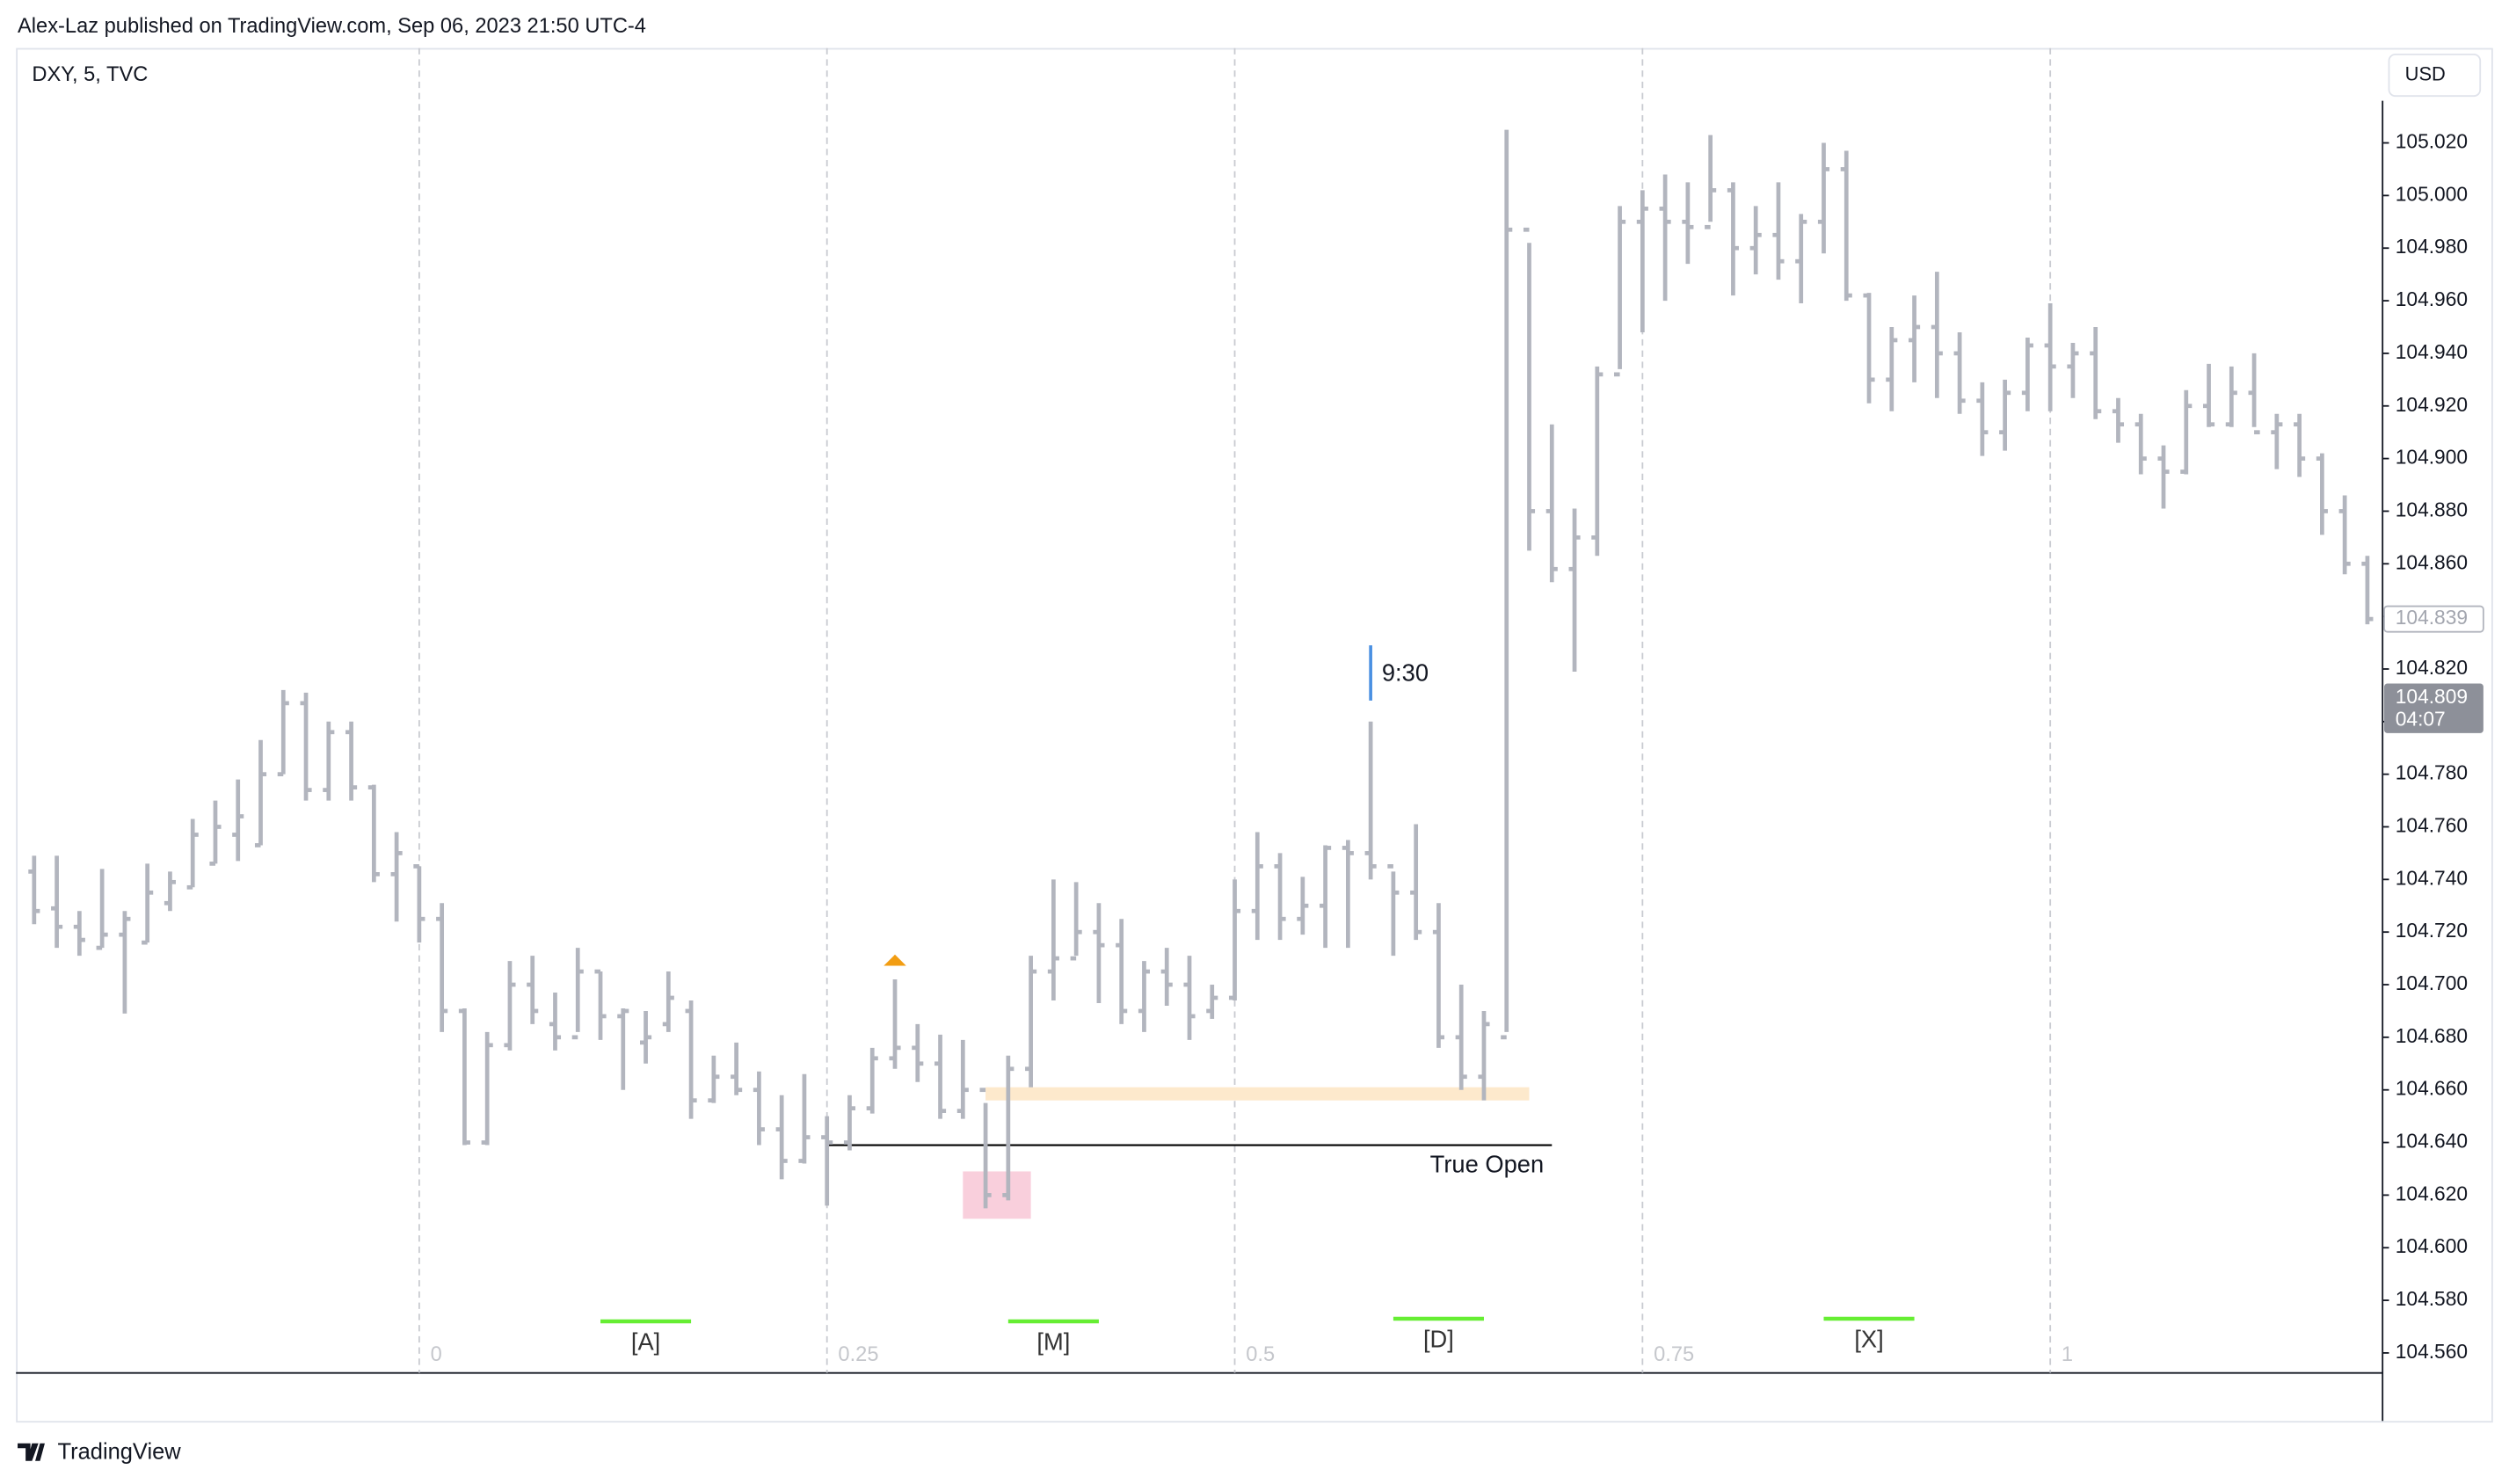  Describe the element at coordinates (2432, 1245) in the screenshot. I see `y-tick-label: 104.600` at that location.